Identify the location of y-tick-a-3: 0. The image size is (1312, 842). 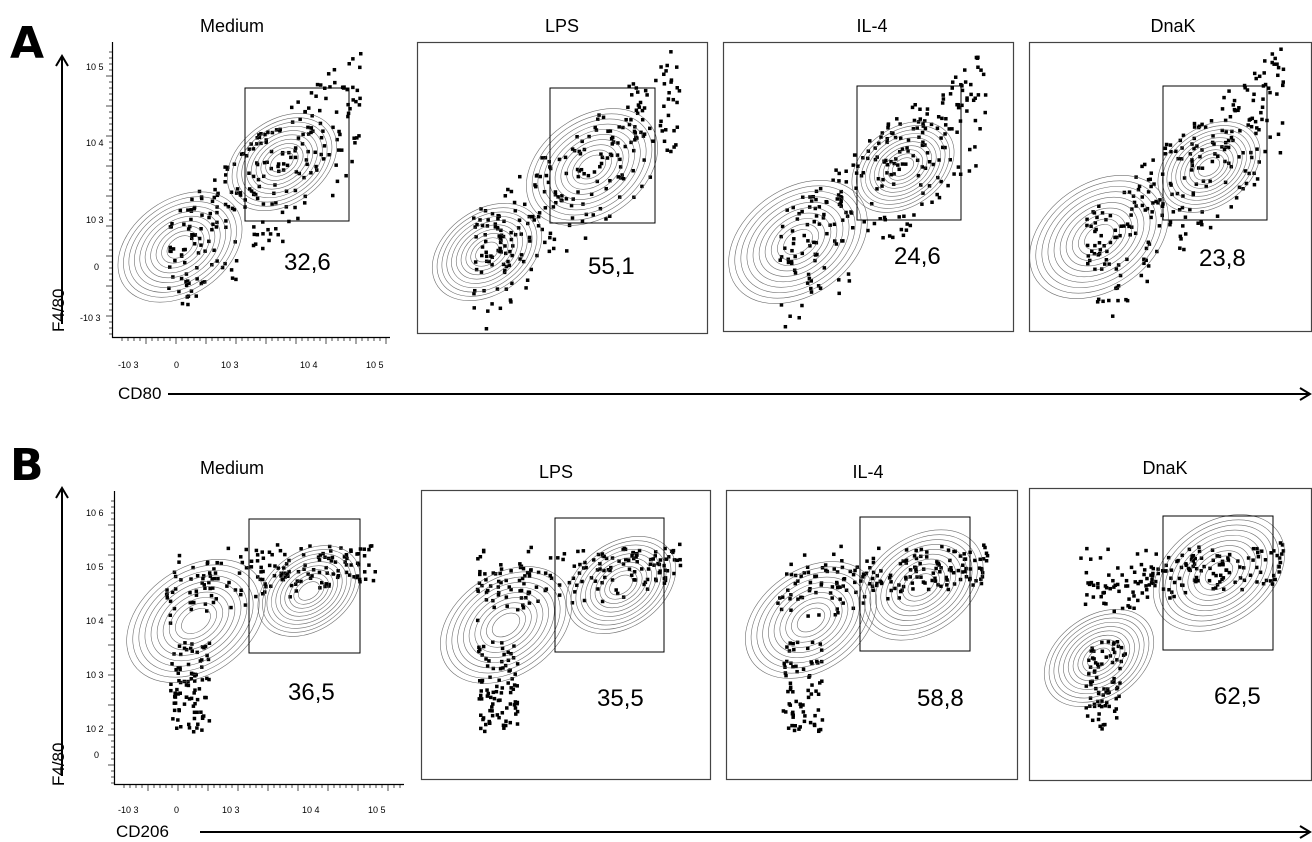
(97, 267).